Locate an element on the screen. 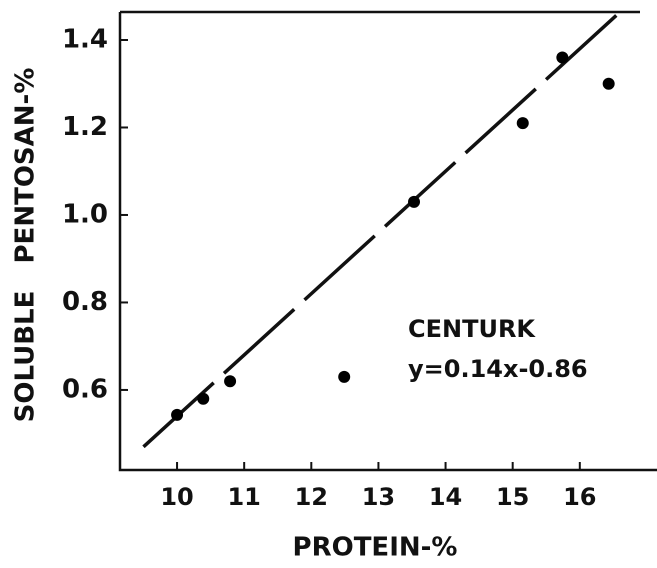 The image size is (657, 568). y-tick-label: 0.6 is located at coordinates (85, 389).